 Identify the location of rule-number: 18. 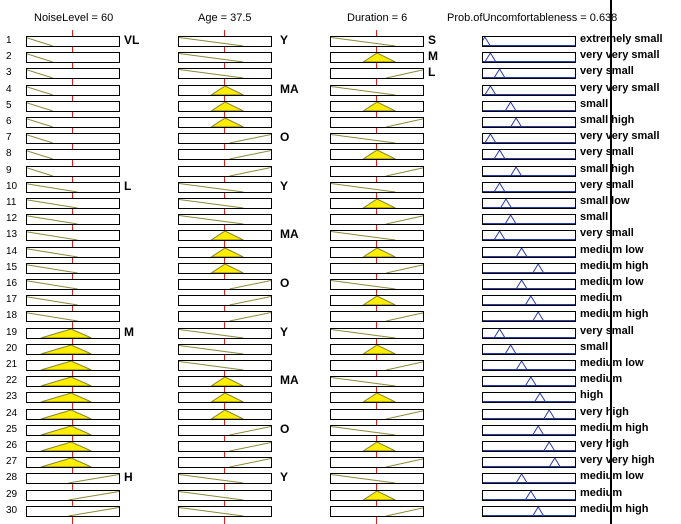
(12, 316).